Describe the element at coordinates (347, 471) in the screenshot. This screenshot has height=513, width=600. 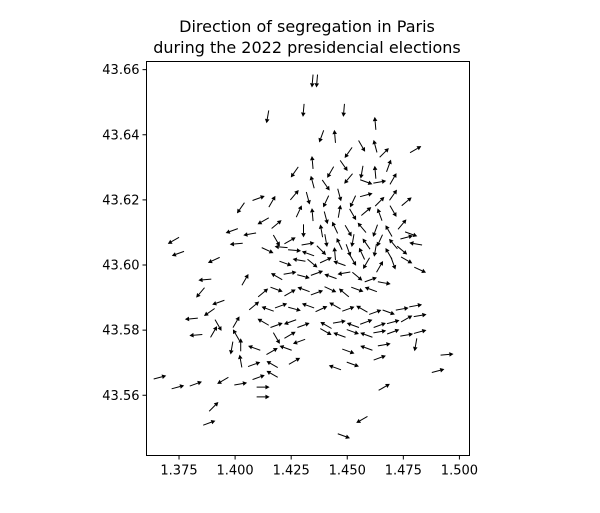
I see `x-tick-label: 1.450` at that location.